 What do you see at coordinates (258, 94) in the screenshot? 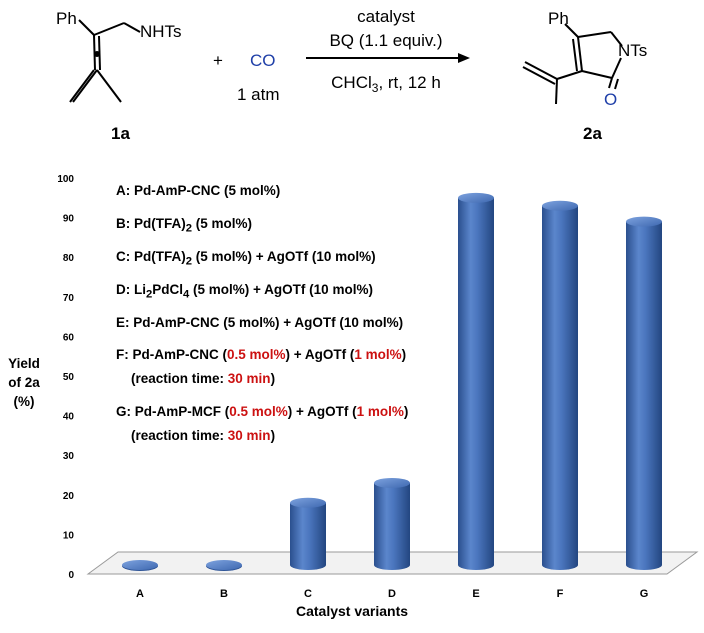
I see `co-pressure: 1 atm` at bounding box center [258, 94].